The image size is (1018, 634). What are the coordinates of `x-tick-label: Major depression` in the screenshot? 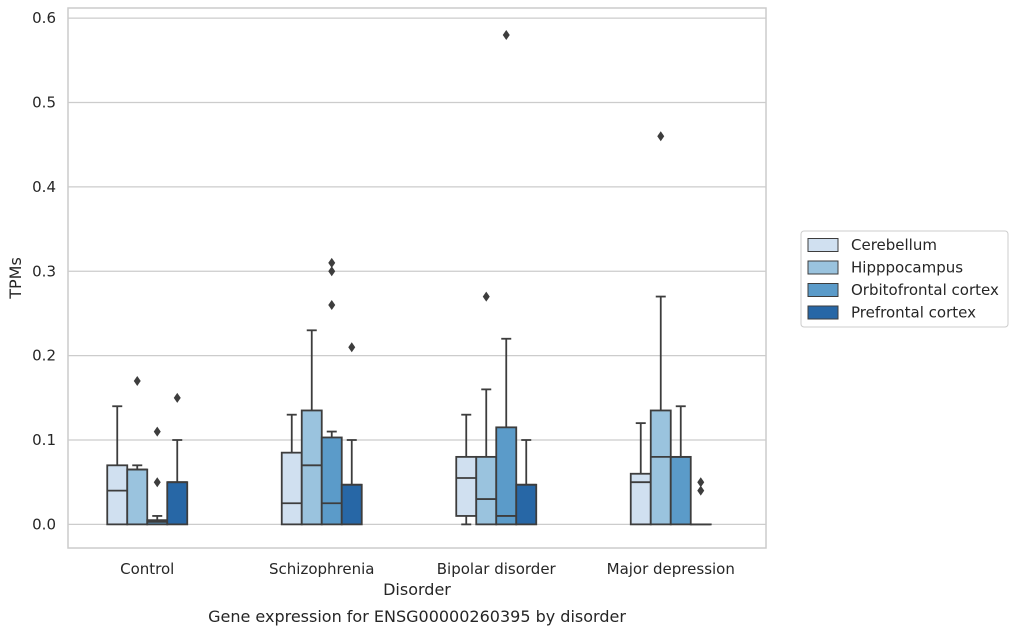 It's located at (671, 569).